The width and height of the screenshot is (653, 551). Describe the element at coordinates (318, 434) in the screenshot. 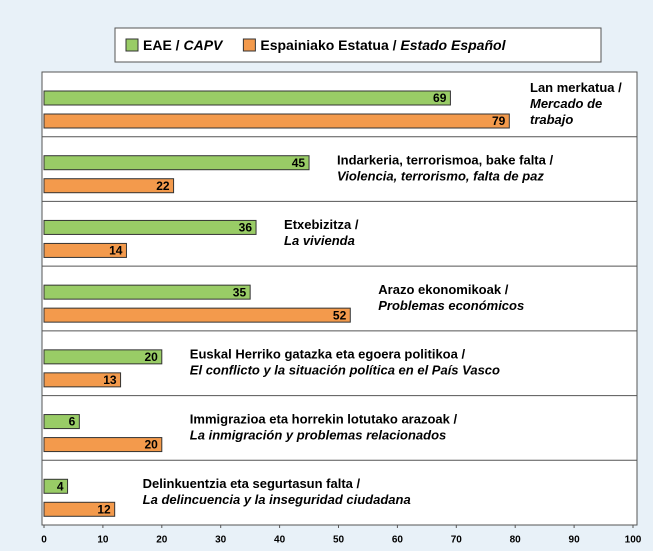

I see `category-label: La inmigración y problemas relacionados` at that location.